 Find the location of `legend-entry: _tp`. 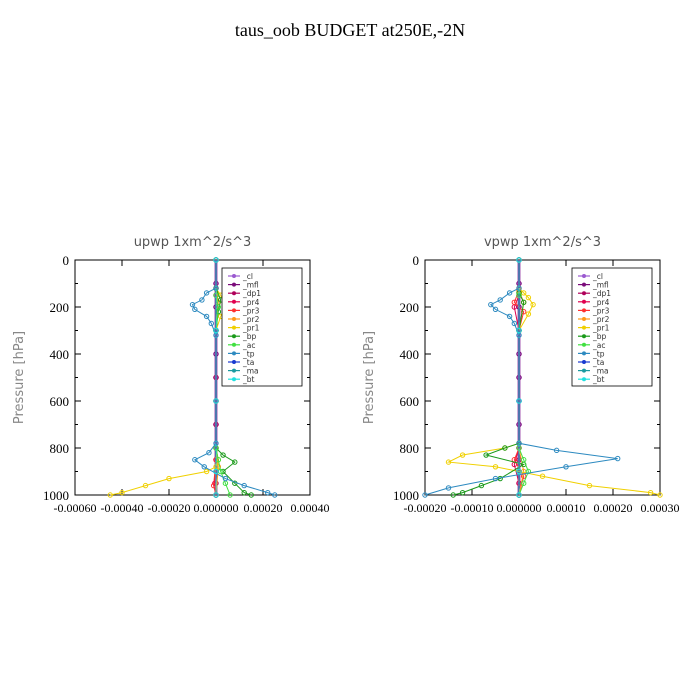

legend-entry: _tp is located at coordinates (591, 353).